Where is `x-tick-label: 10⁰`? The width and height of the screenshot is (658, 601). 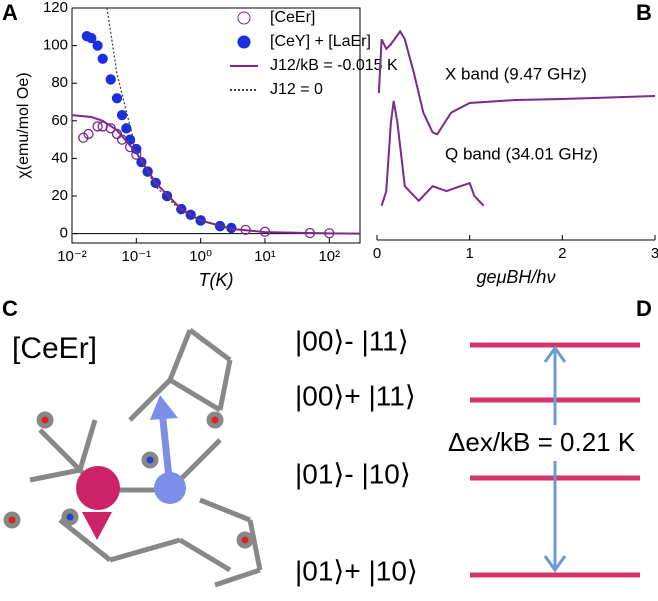 x-tick-label: 10⁰ is located at coordinates (200, 256).